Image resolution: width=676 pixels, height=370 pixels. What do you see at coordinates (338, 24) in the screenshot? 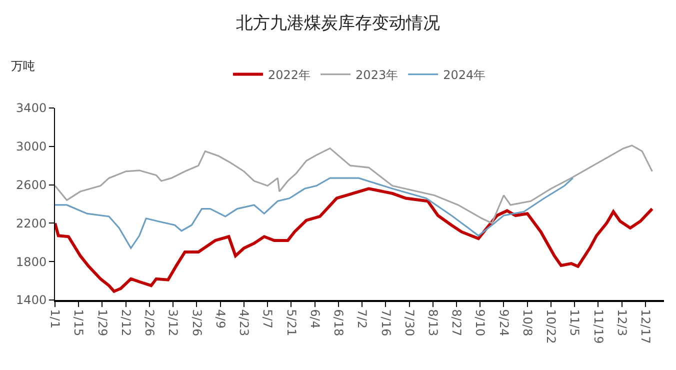
I see `chart-title: 北方九港煤炭库存变动情况` at bounding box center [338, 24].